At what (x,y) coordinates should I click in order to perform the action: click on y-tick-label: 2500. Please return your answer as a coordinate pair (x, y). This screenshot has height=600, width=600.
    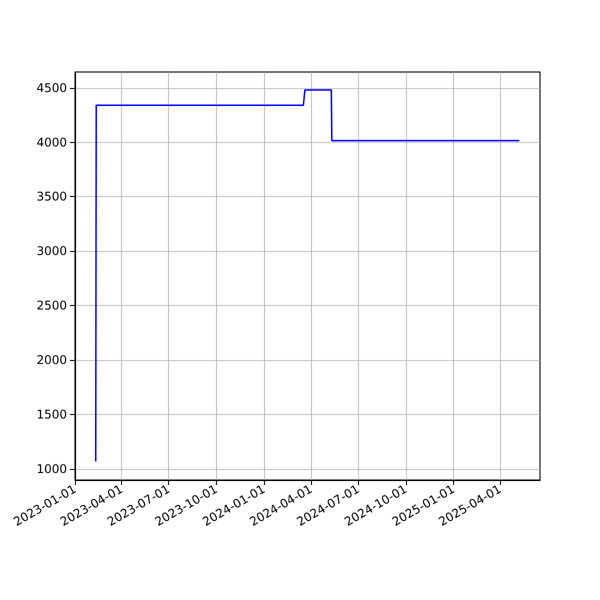
    Looking at the image, I should click on (51, 305).